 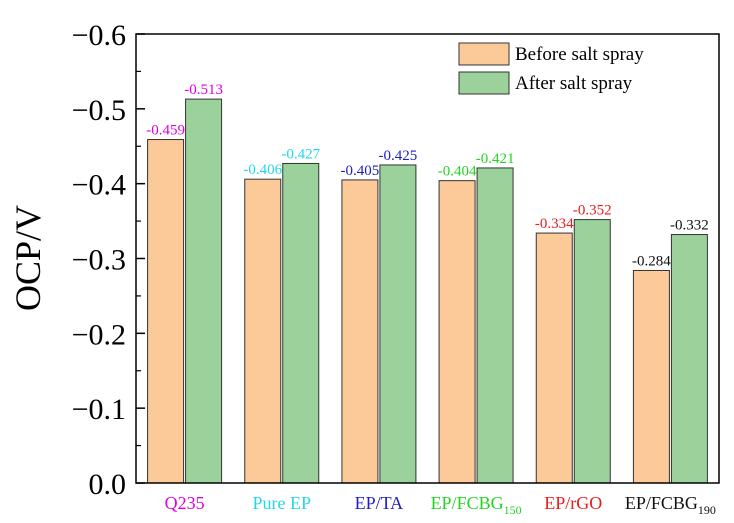 What do you see at coordinates (165, 131) in the screenshot?
I see `bar-value-label: -0.459` at bounding box center [165, 131].